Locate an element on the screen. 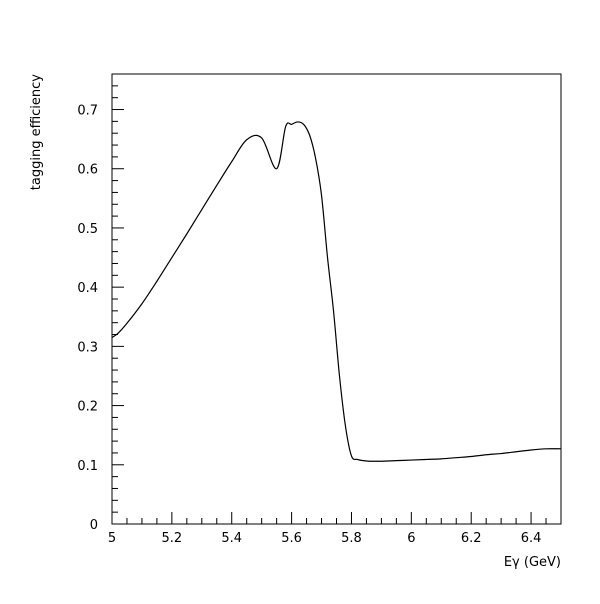  y-tick-label: 0.2 is located at coordinates (87, 407).